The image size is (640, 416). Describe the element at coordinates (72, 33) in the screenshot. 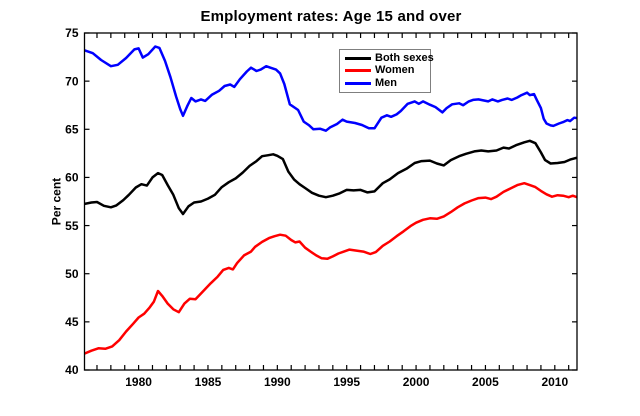

I see `y-tick-label: 75` at that location.